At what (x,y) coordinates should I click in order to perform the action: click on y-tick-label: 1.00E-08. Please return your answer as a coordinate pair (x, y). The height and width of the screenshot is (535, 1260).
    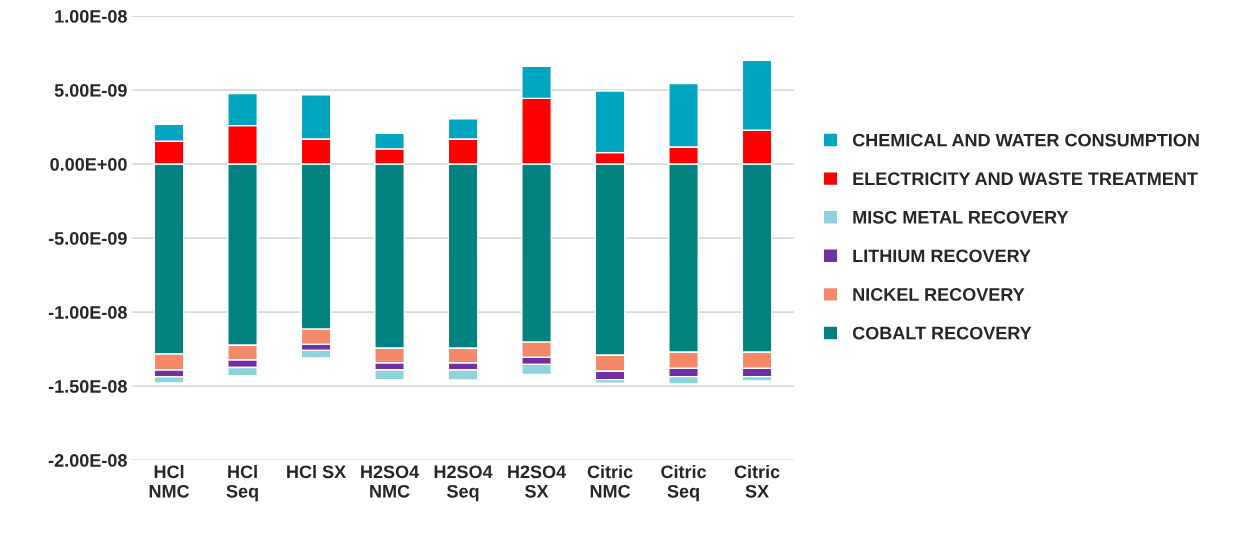
    Looking at the image, I should click on (91, 16).